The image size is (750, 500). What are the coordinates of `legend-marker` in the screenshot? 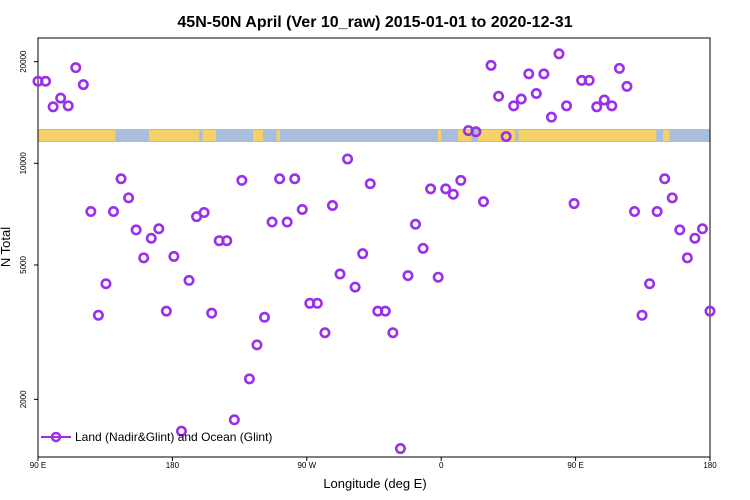 It's located at (56, 437).